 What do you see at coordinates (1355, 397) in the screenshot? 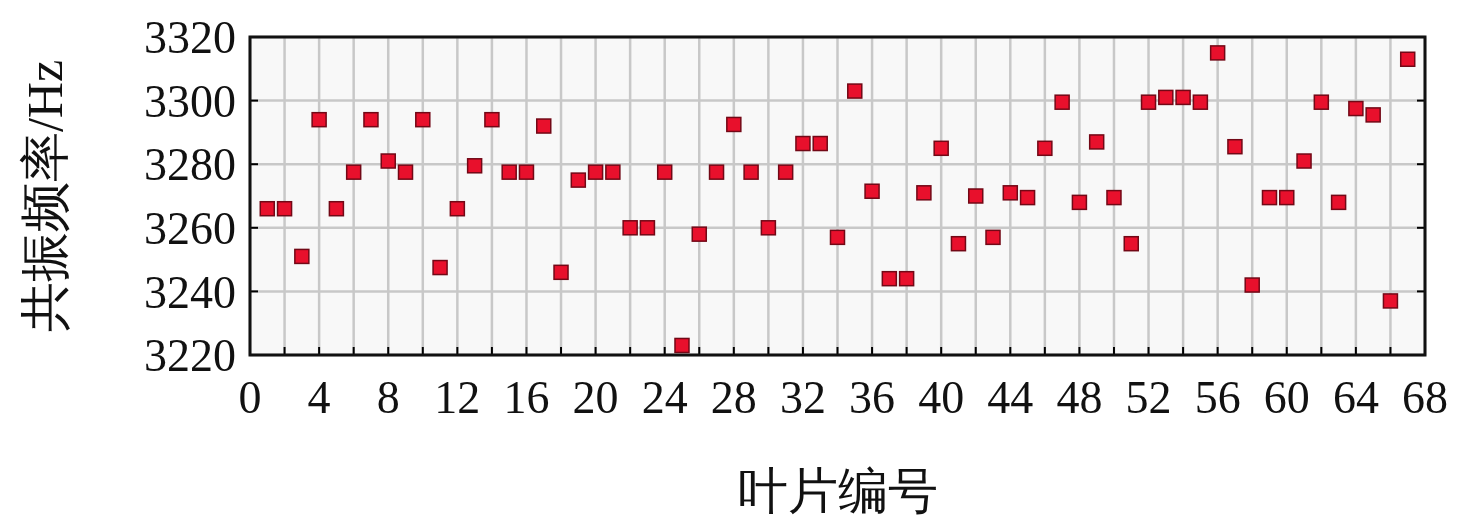
I see `x-tick-label: 64` at bounding box center [1355, 397].